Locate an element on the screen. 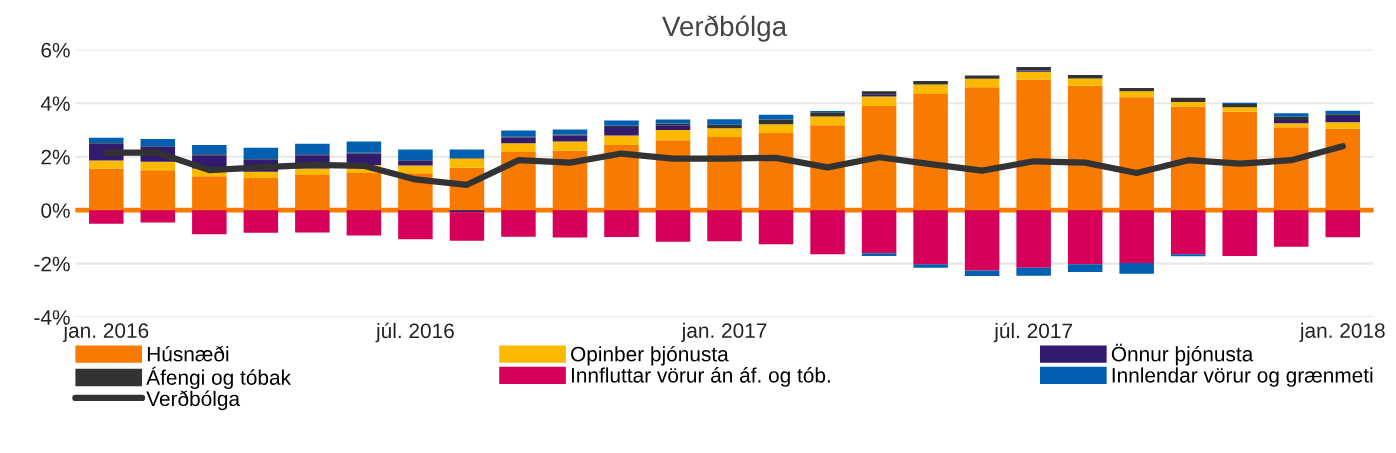 The height and width of the screenshot is (453, 1396). y-tick-label: 6% is located at coordinates (55, 50).